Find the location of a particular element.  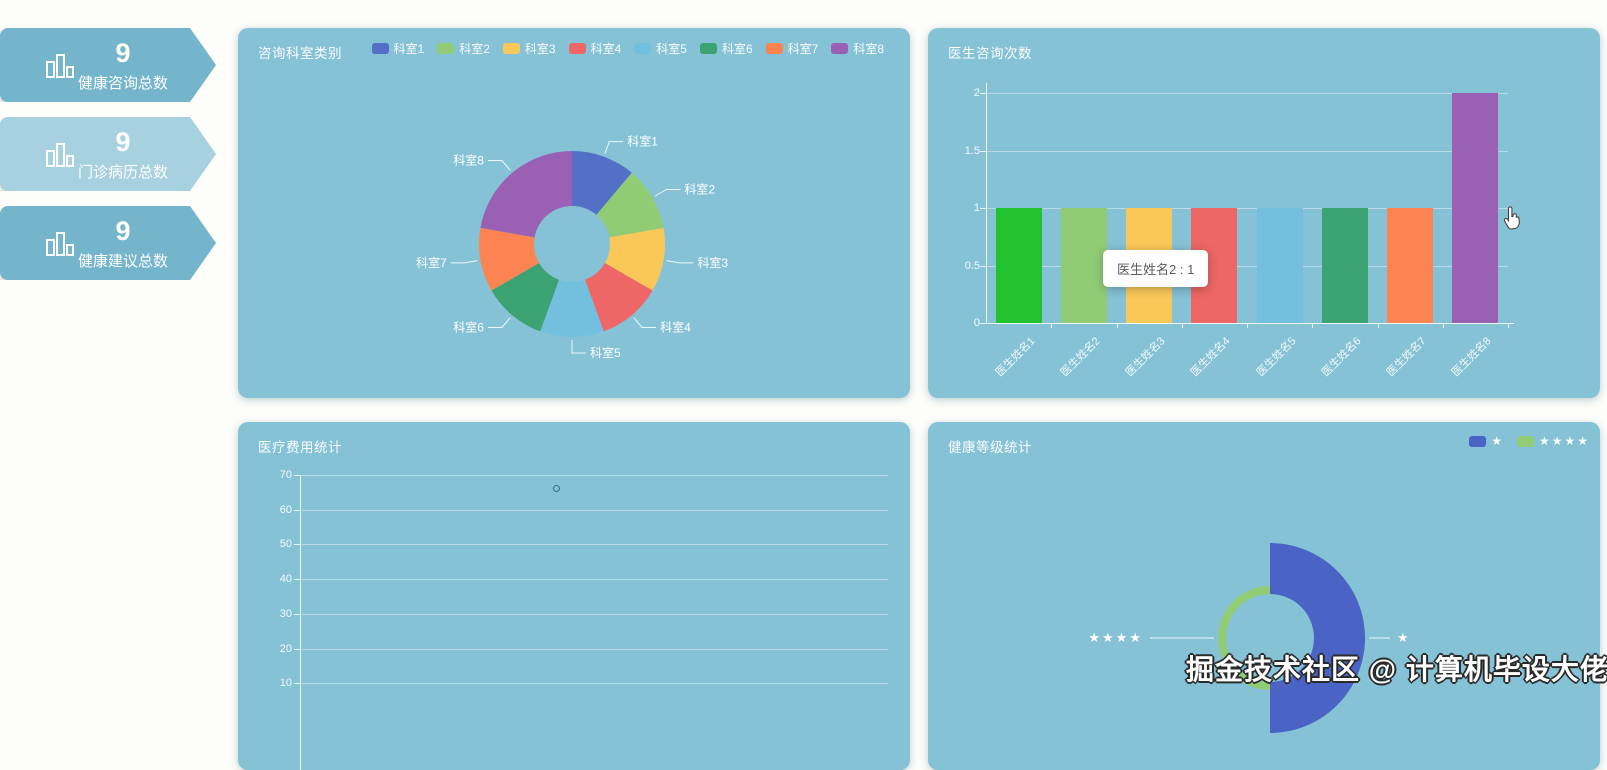

department-donut-chart: 科室1 科室2 科室3 科室4 科室5 科室6 科室7 科室8 is located at coordinates (572, 247).